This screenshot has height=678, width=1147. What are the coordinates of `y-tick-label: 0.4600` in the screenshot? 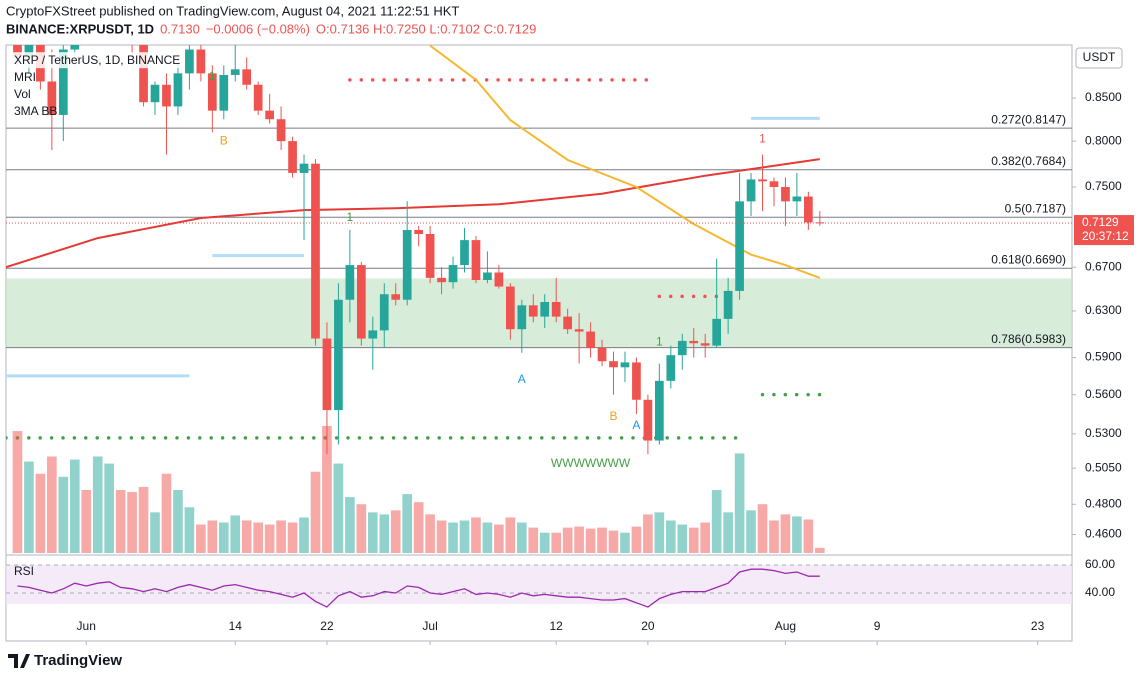 It's located at (1103, 534).